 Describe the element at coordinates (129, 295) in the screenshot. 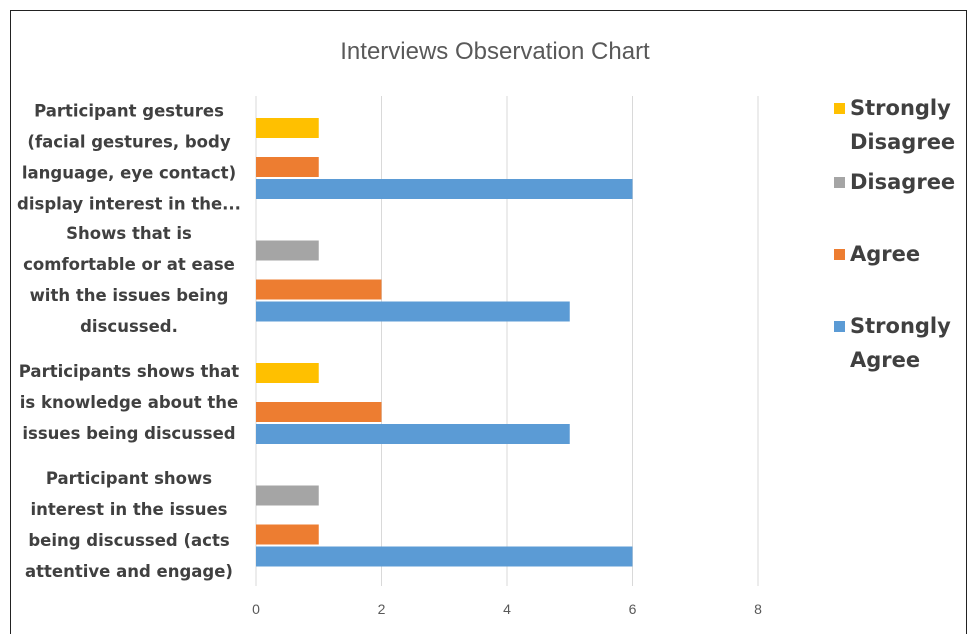

I see `category-label-2-line-3: with the issues being` at that location.